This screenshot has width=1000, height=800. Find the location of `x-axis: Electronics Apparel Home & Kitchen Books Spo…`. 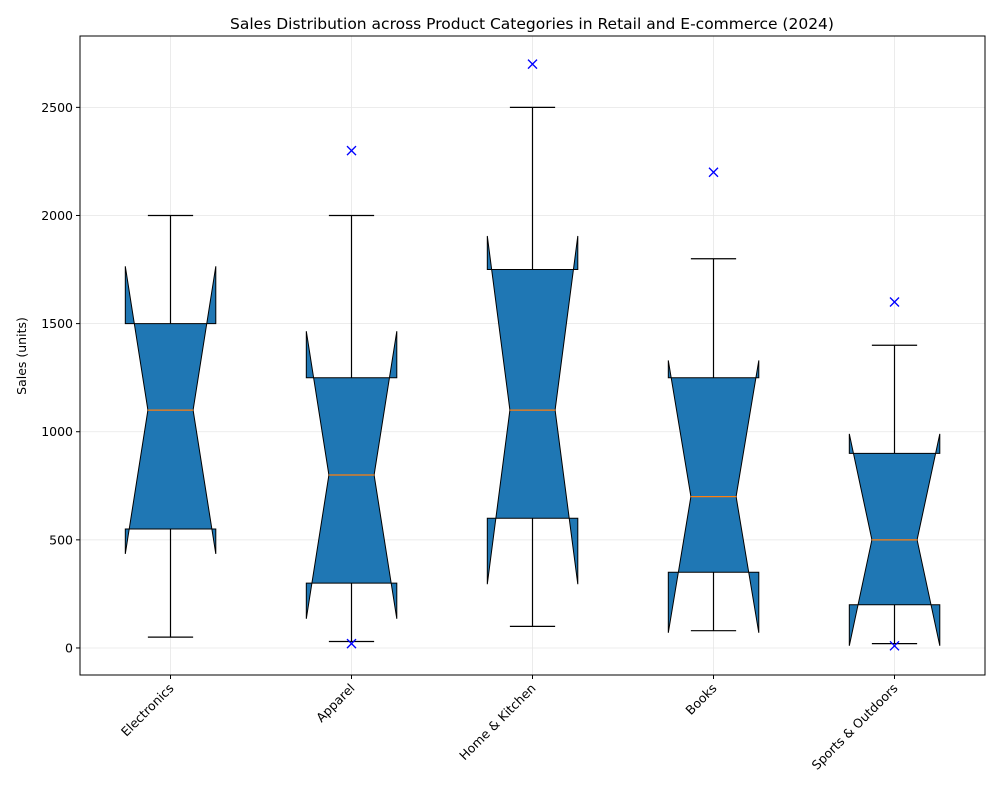

x-axis: Electronics Apparel Home & Kitchen Books Spo… is located at coordinates (509, 724).